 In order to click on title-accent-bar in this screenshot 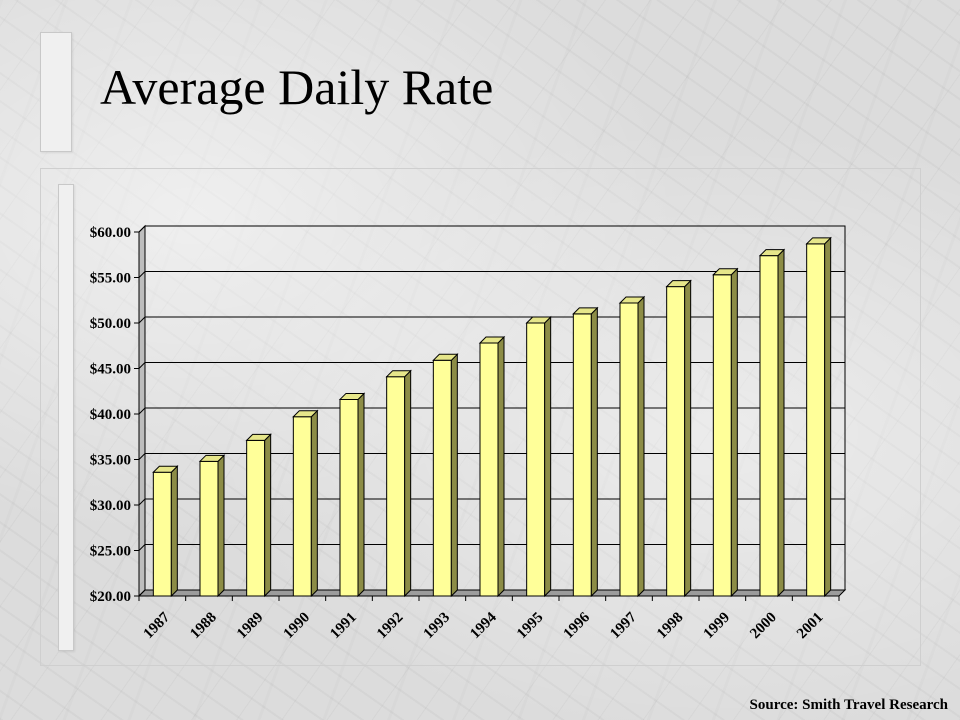, I will do `click(56, 92)`.